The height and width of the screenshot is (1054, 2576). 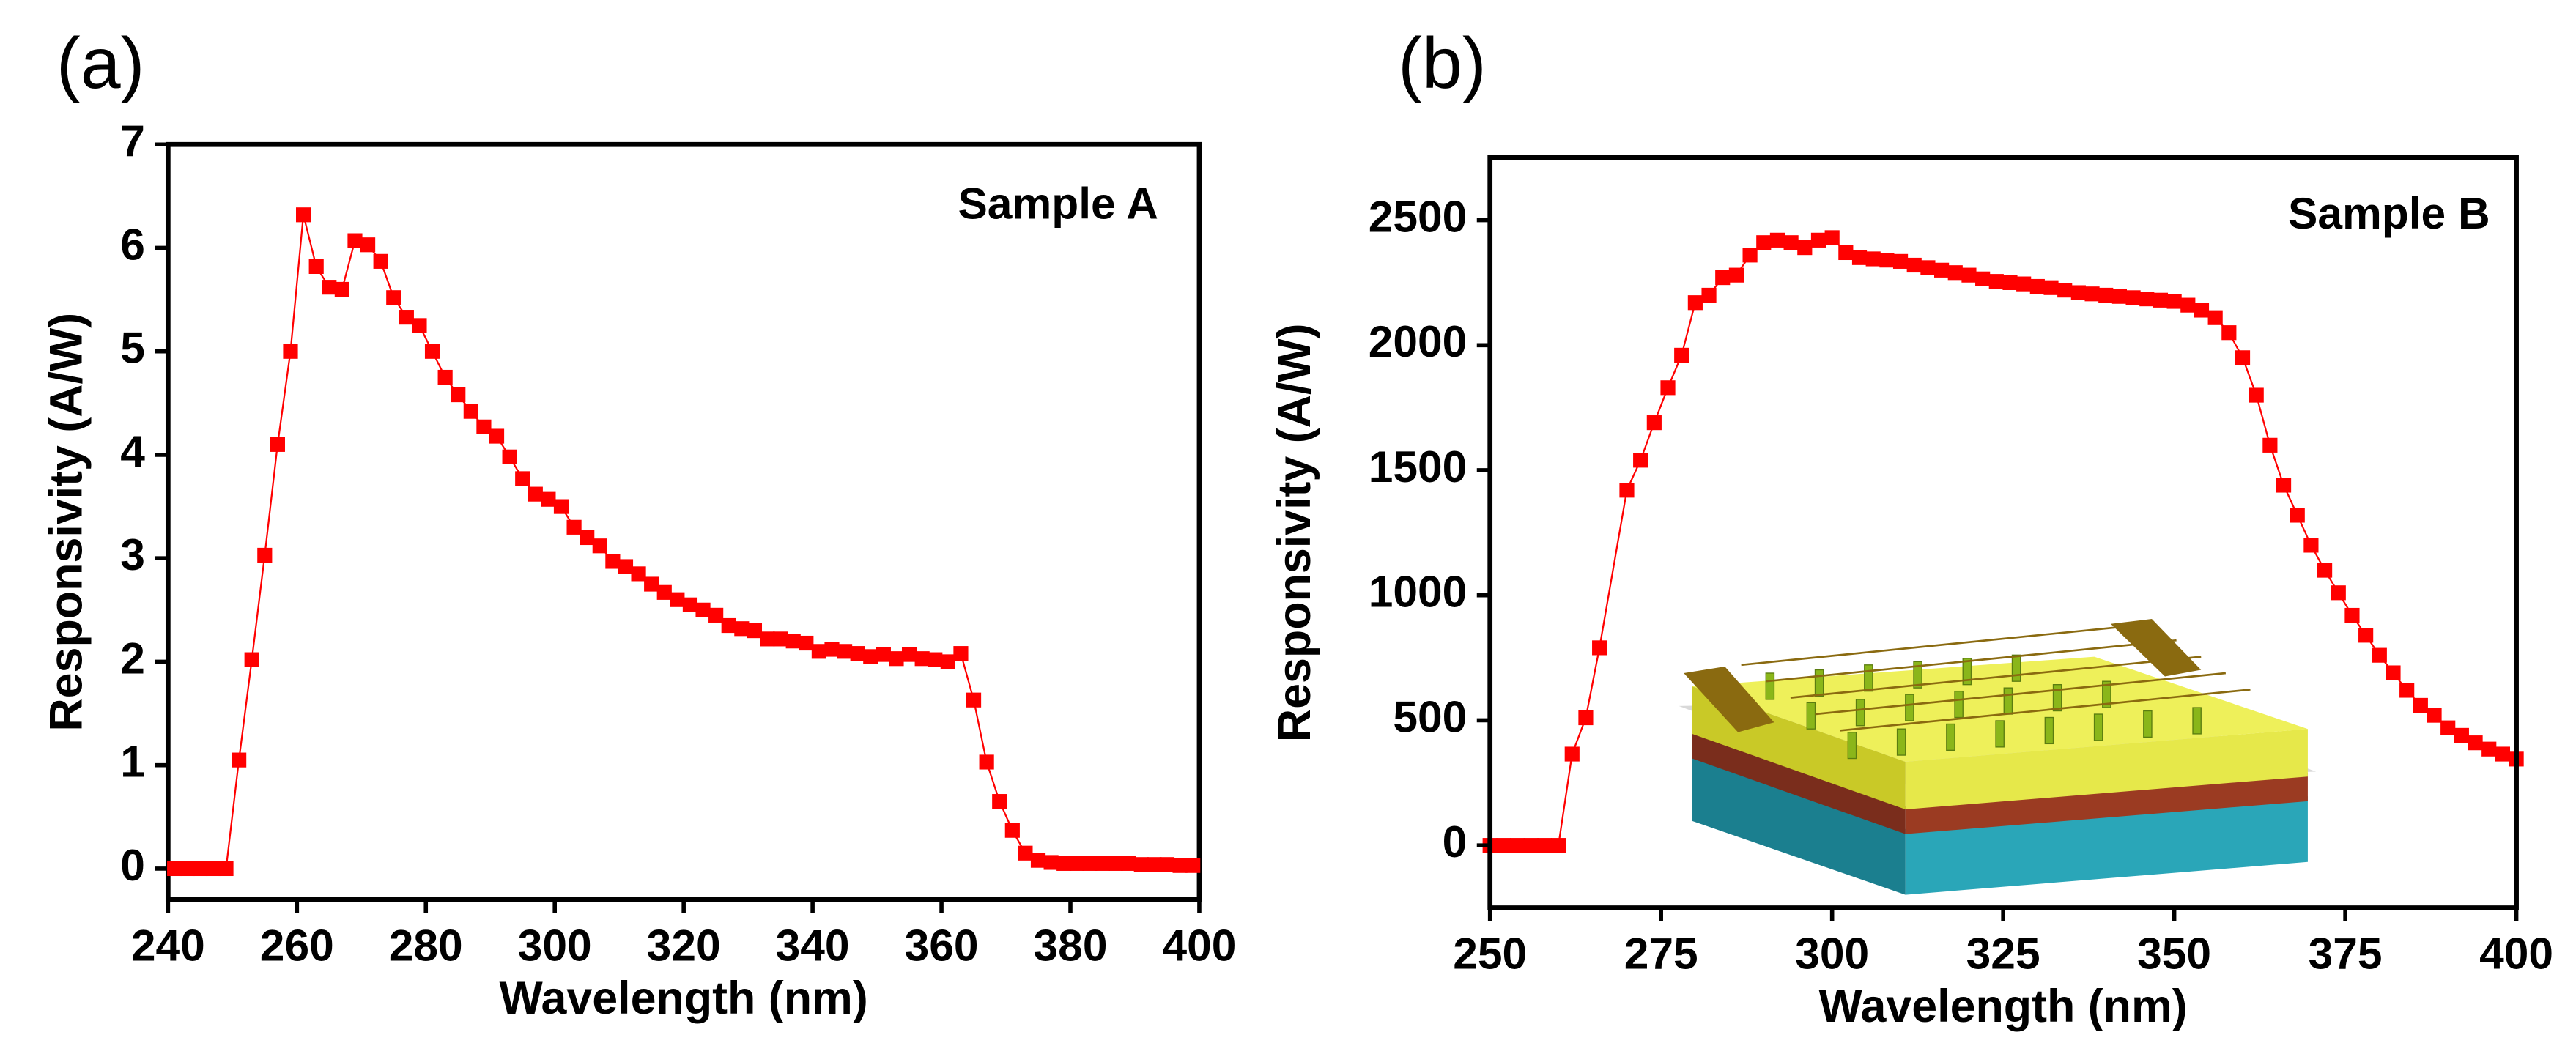 What do you see at coordinates (426, 946) in the screenshot?
I see `x-tick-label: 280` at bounding box center [426, 946].